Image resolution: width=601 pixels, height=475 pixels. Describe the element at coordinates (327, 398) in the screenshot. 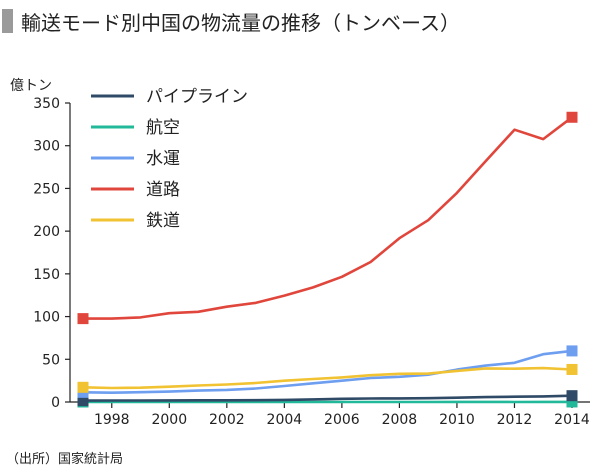

I see `series-line-パイプライン` at that location.